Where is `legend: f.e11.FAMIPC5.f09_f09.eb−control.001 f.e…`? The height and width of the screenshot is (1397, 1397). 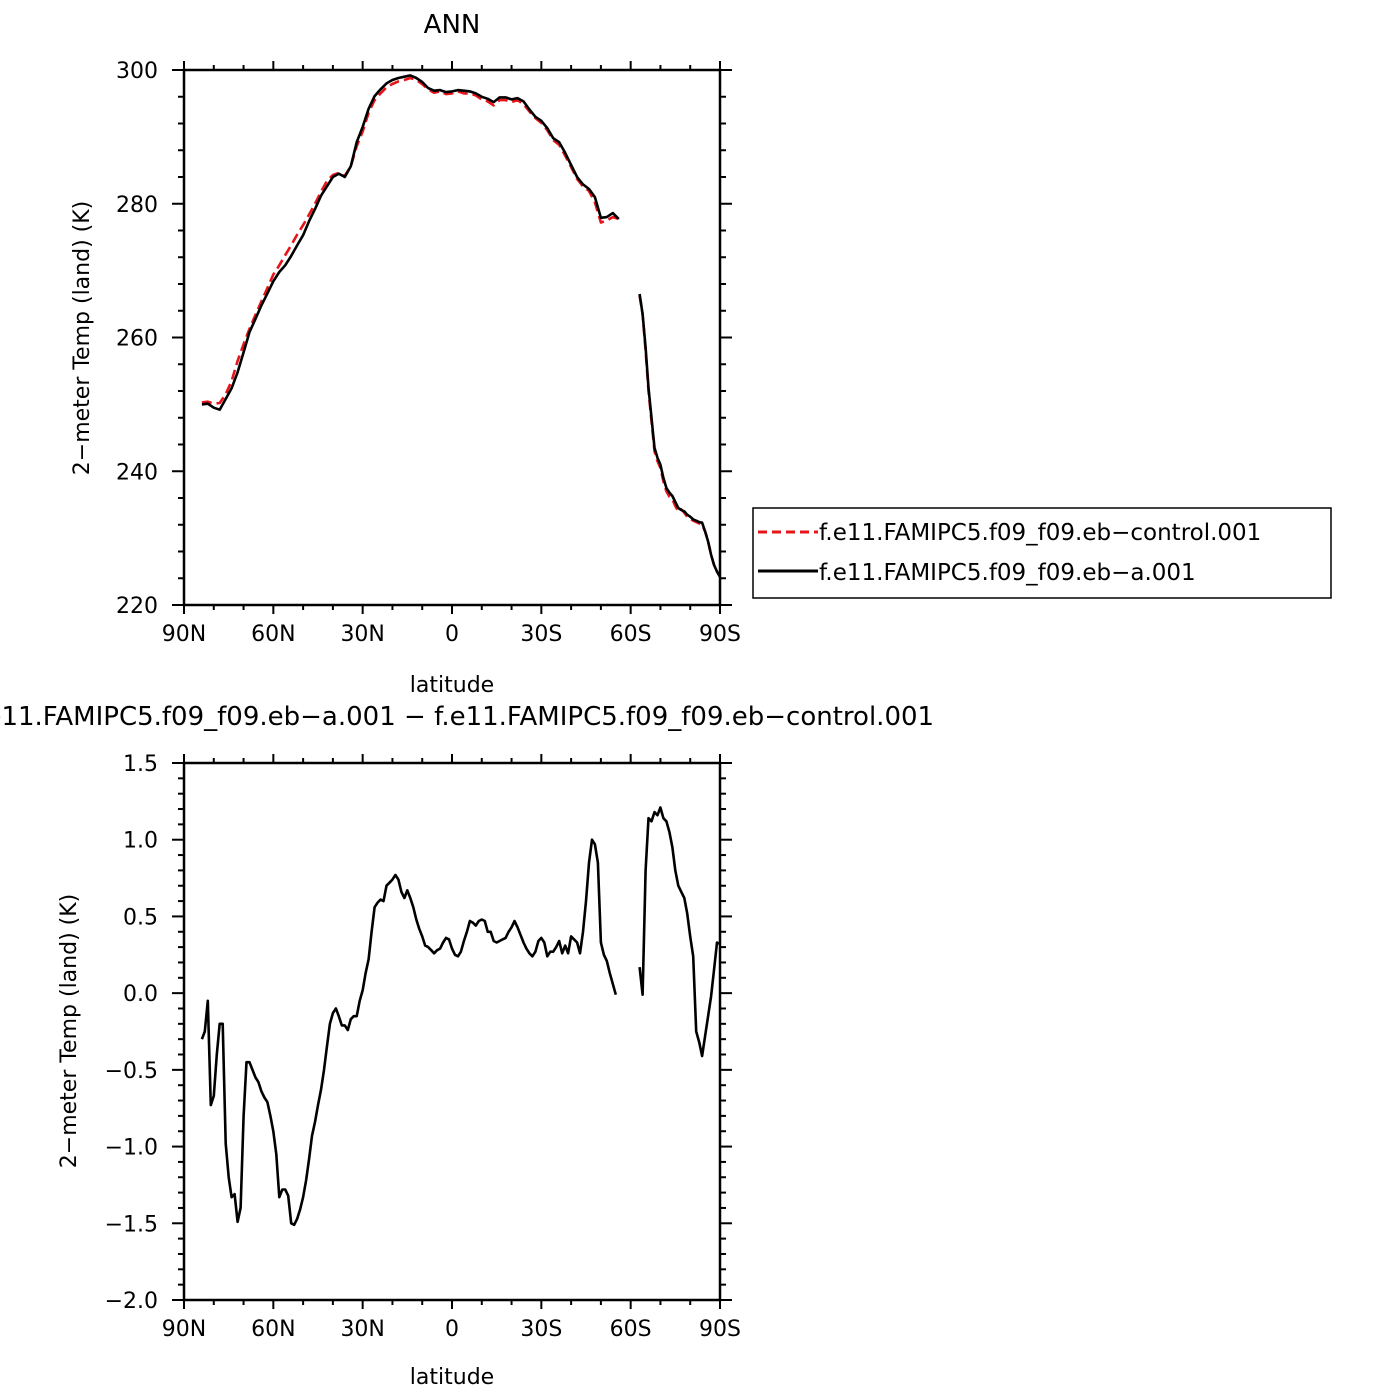 legend: f.e11.FAMIPC5.f09_f09.eb−control.001 f.e… is located at coordinates (1042, 553).